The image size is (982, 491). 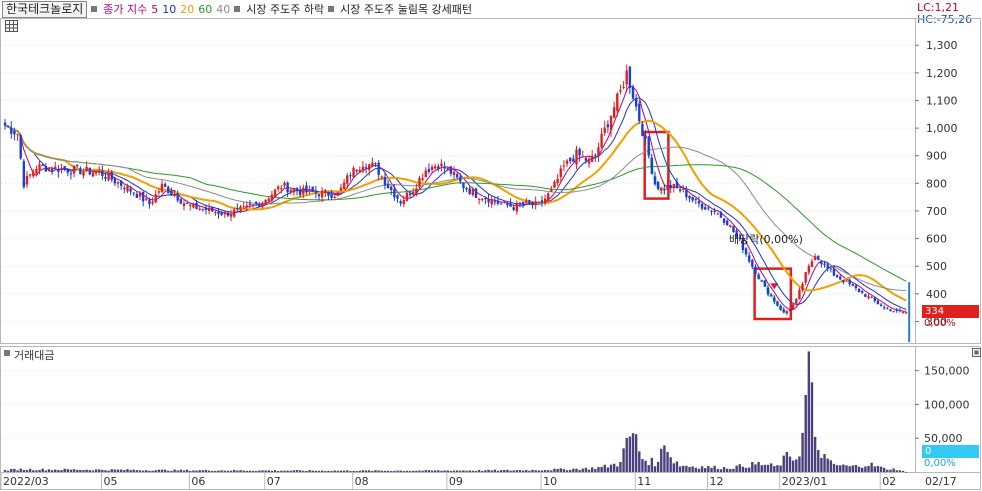 What do you see at coordinates (285, 9) in the screenshot?
I see `indicator-name-1: 시장 주도주 하락` at bounding box center [285, 9].